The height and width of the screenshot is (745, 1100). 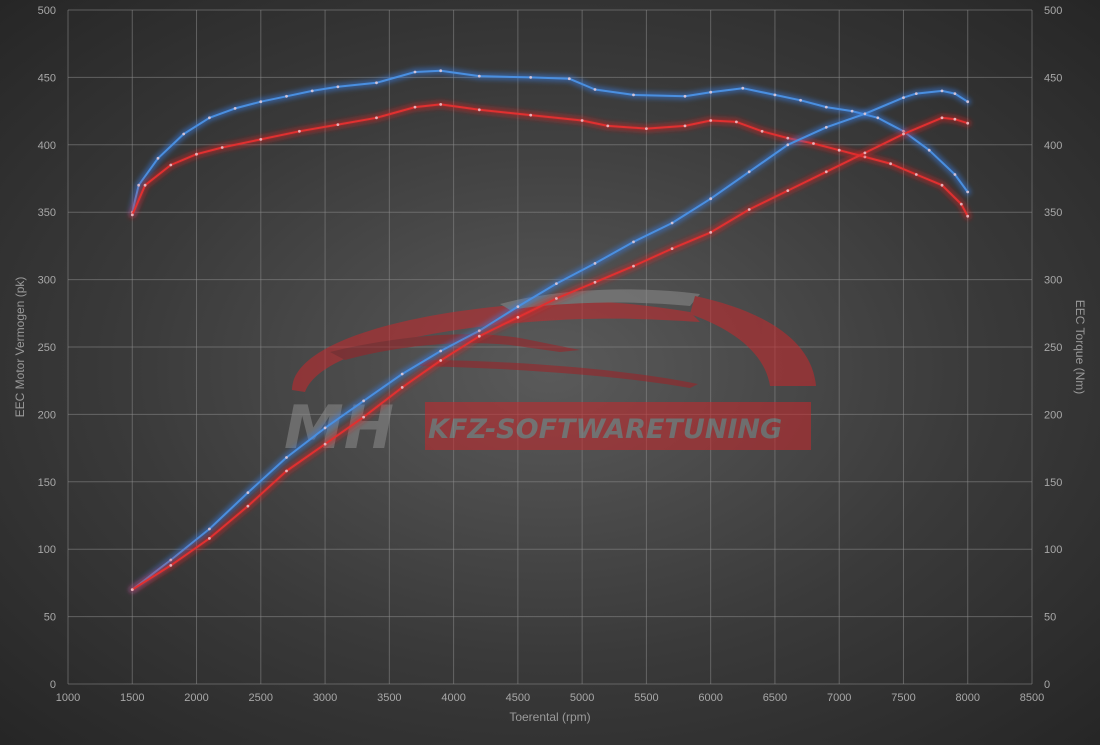 I want to click on y-left-tick-label: 100, so click(x=47, y=550).